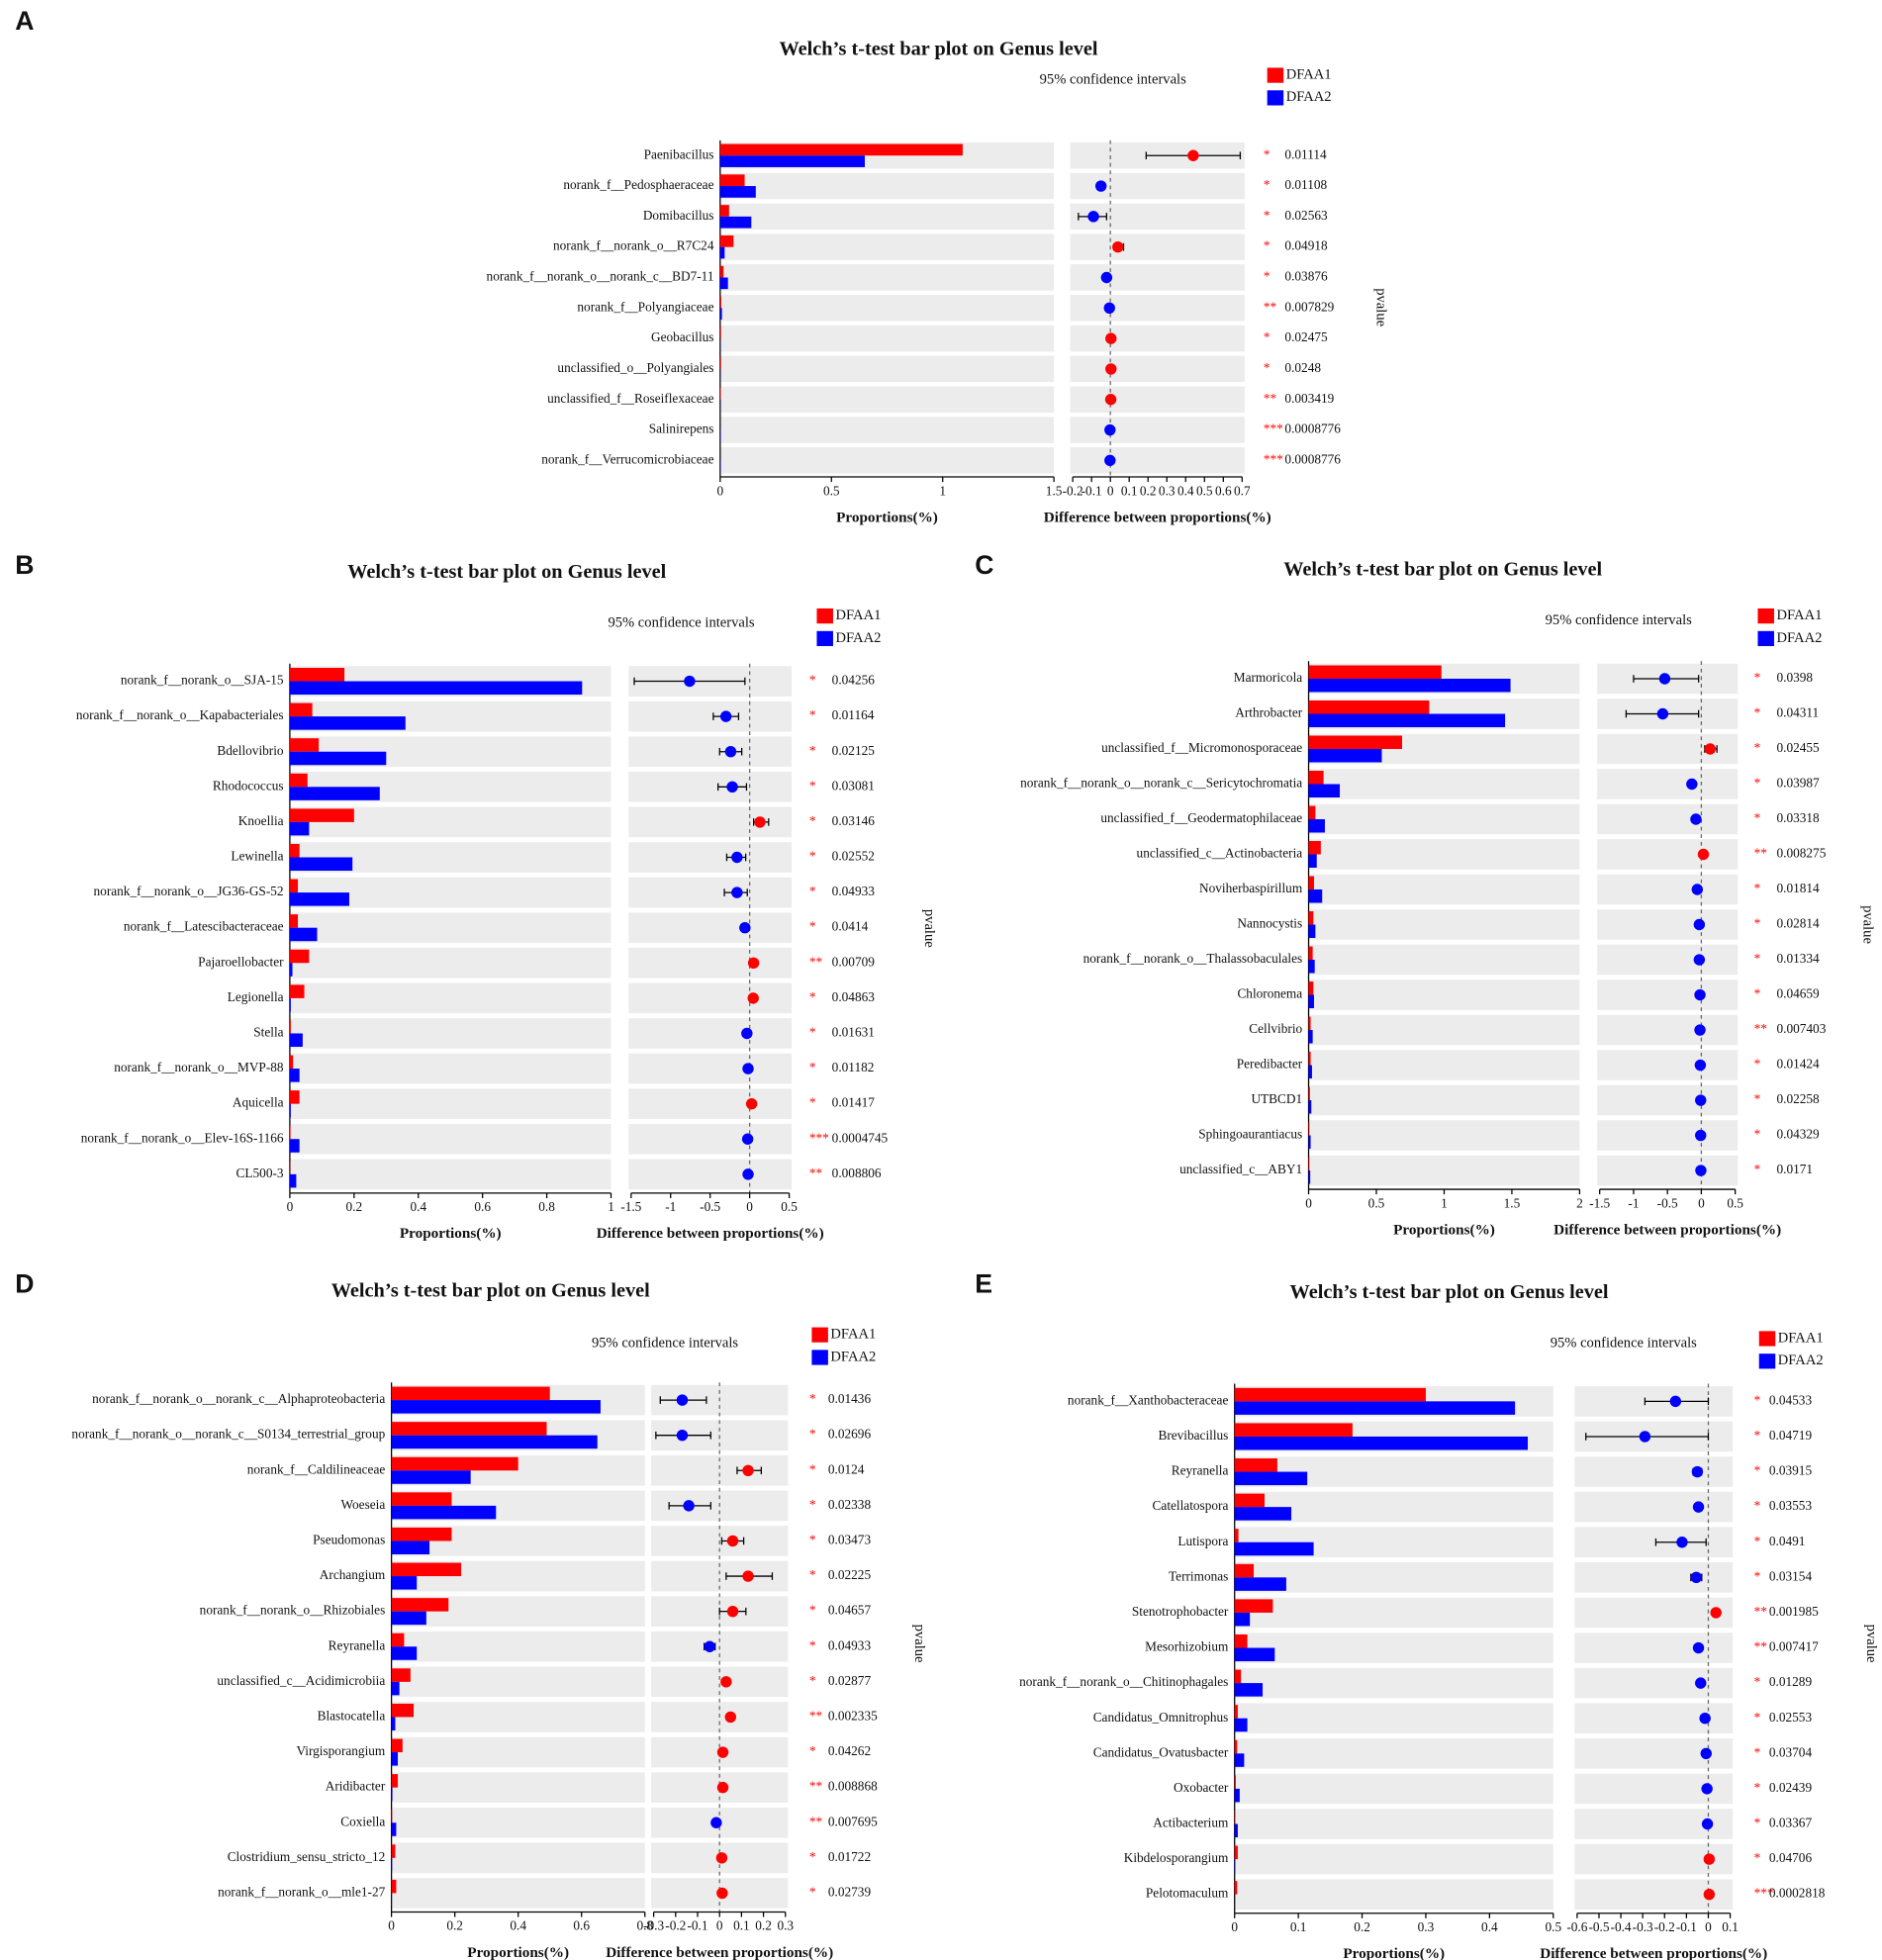 The image size is (1882, 1960). I want to click on category-label: Nannocystis, so click(1269, 923).